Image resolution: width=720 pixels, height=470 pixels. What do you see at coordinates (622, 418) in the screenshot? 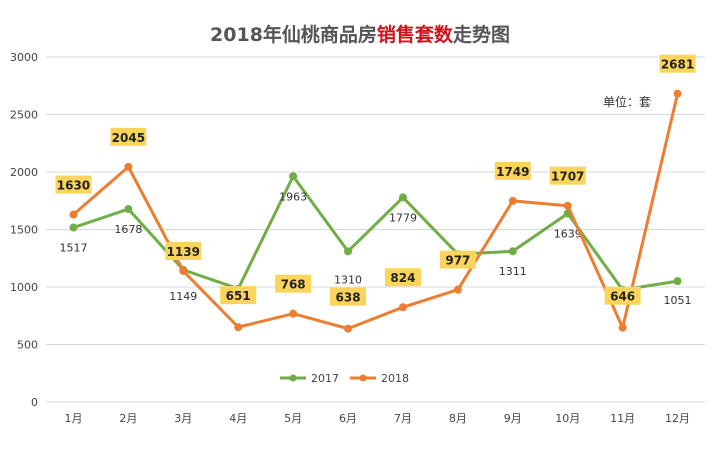
I see `x-tick-label: 11月` at bounding box center [622, 418].